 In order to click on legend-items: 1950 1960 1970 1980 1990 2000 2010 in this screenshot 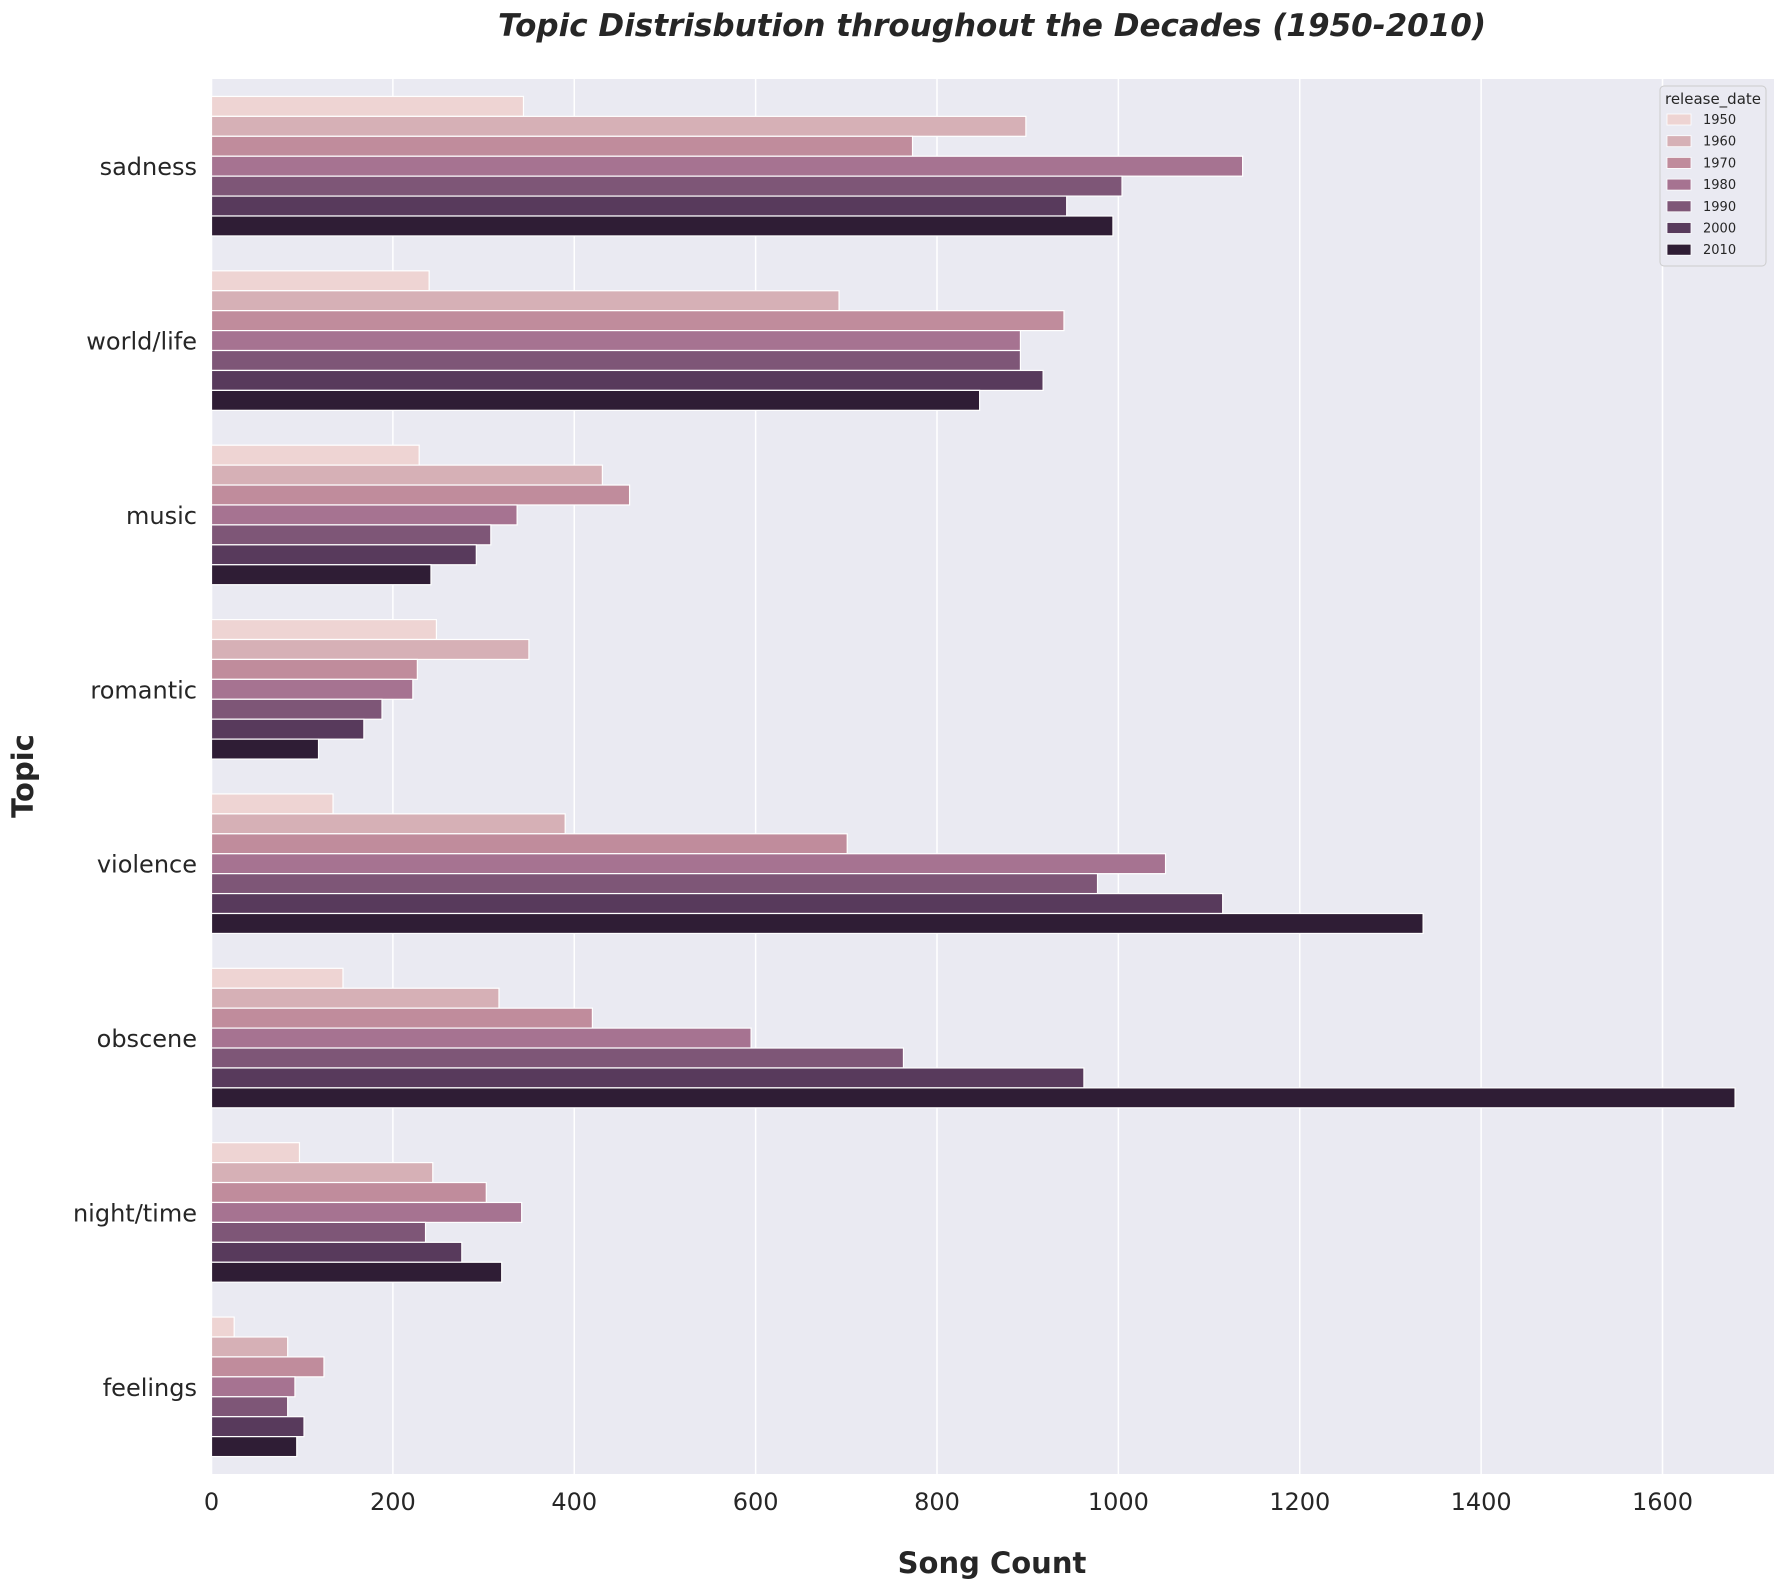, I will do `click(1701, 185)`.